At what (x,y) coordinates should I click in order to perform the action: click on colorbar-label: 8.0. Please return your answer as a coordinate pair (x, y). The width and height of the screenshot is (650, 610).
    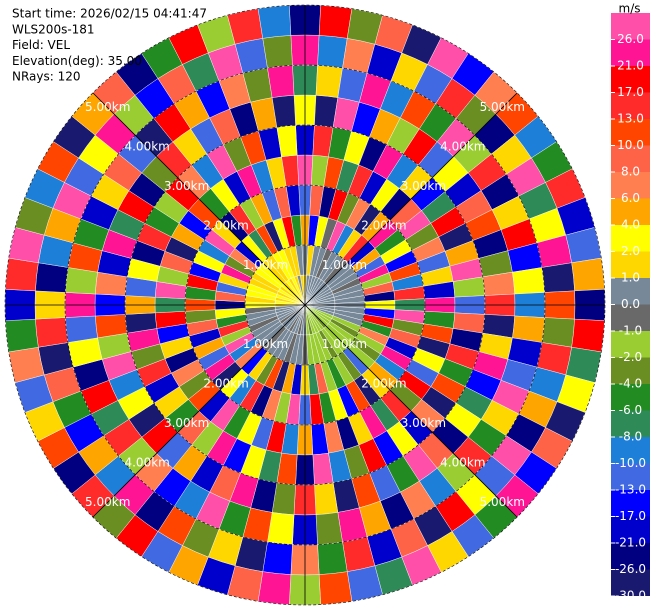
    Looking at the image, I should click on (630, 172).